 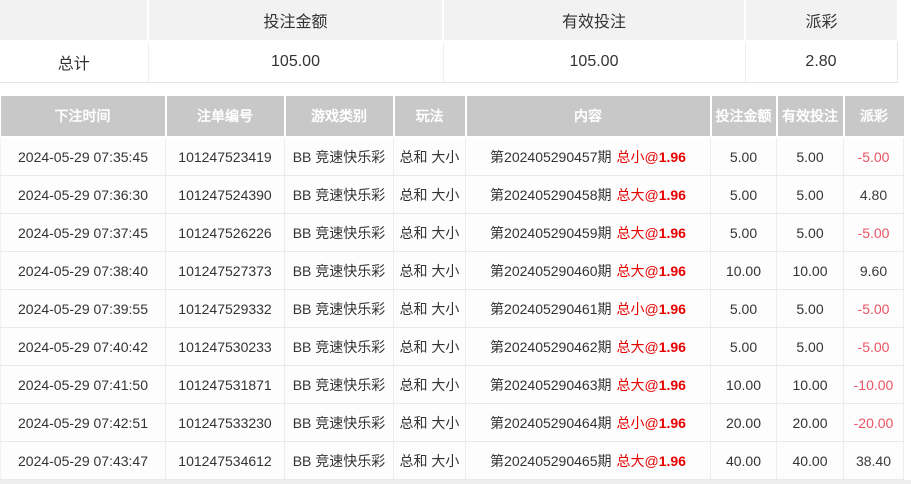 What do you see at coordinates (83, 422) in the screenshot?
I see `bet-time-cell: 2024-05-29 07:42:51` at bounding box center [83, 422].